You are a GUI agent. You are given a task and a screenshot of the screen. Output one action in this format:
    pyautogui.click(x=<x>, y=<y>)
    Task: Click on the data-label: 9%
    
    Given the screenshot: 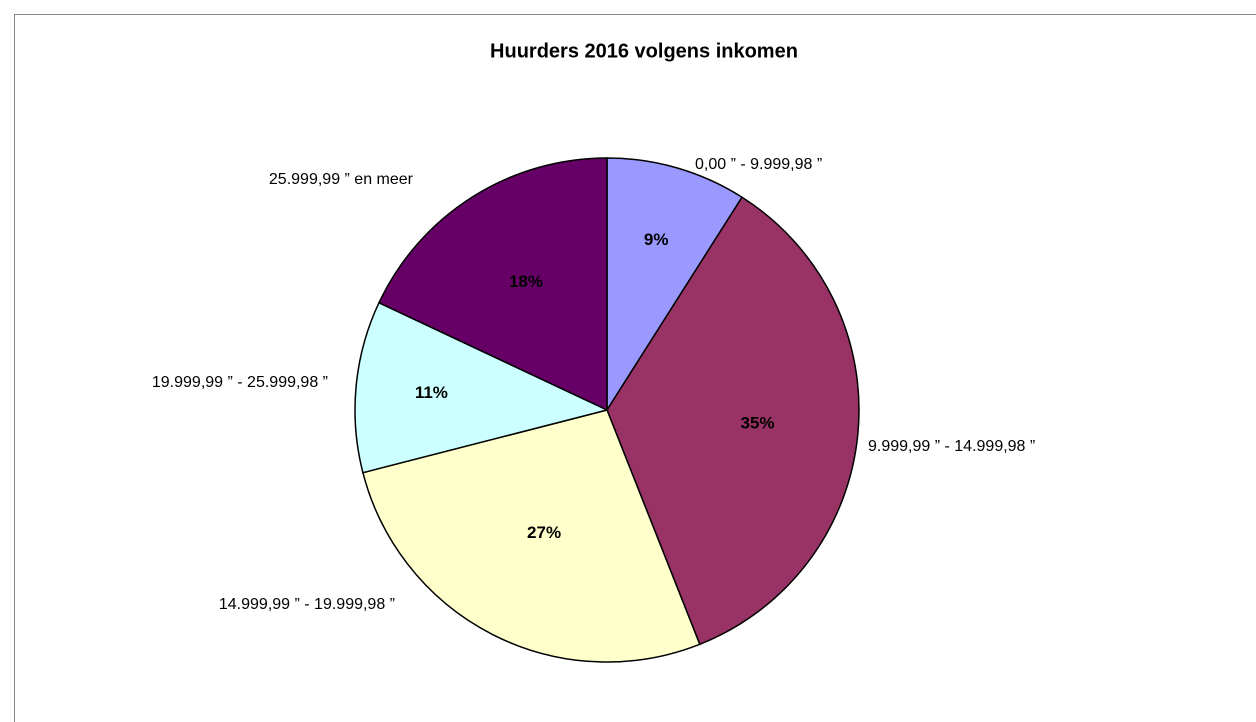 What is the action you would take?
    pyautogui.click(x=656, y=239)
    